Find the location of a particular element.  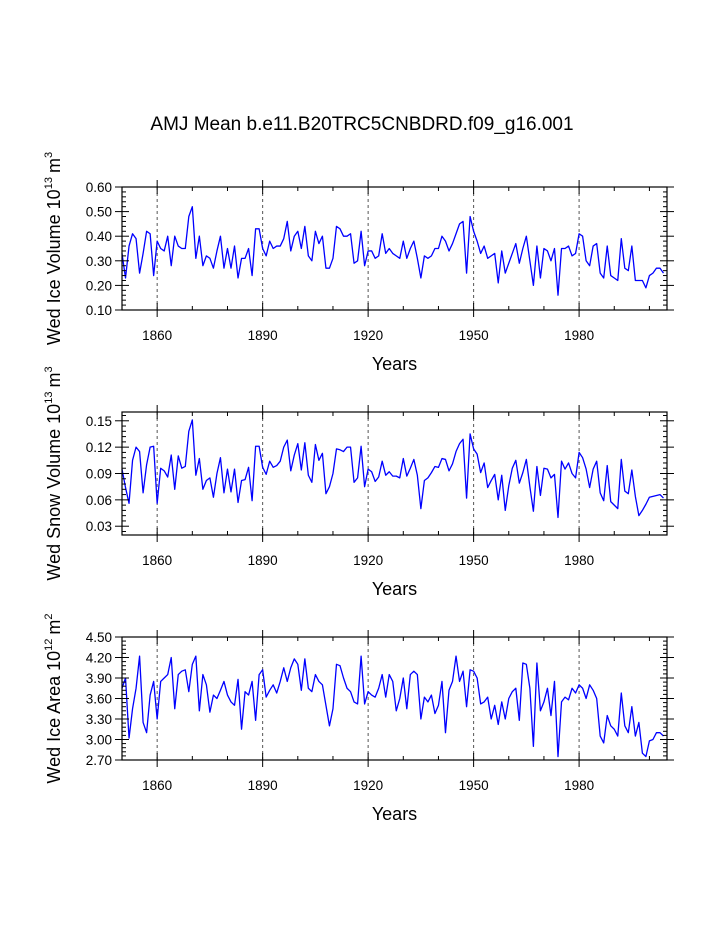

chart-1-xtick-label: 1950 is located at coordinates (474, 335).